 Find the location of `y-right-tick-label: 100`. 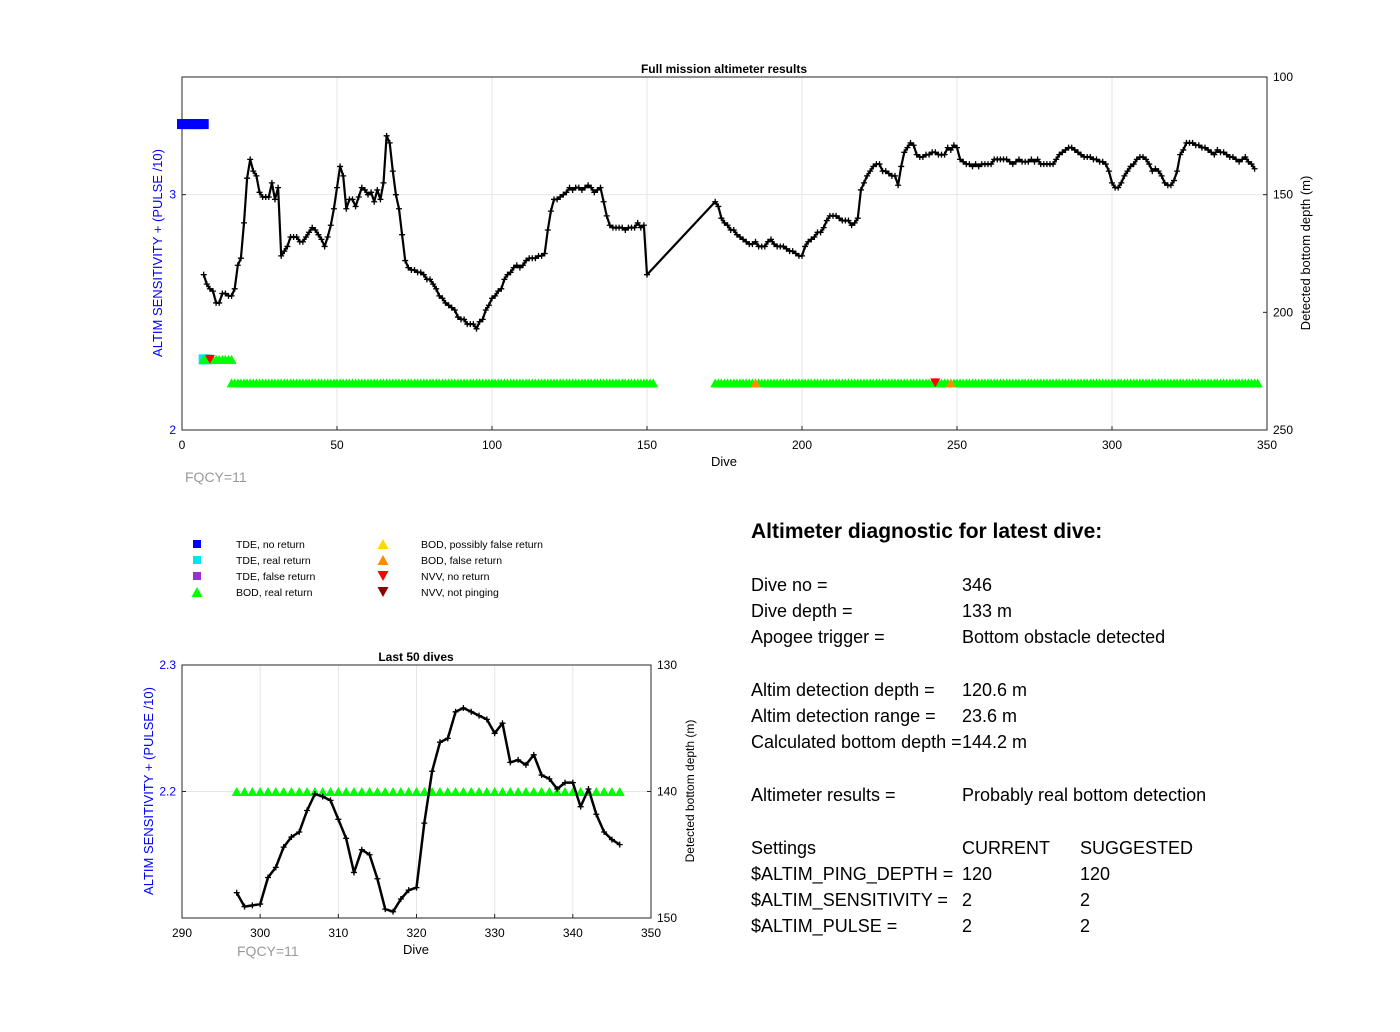

y-right-tick-label: 100 is located at coordinates (1283, 77).